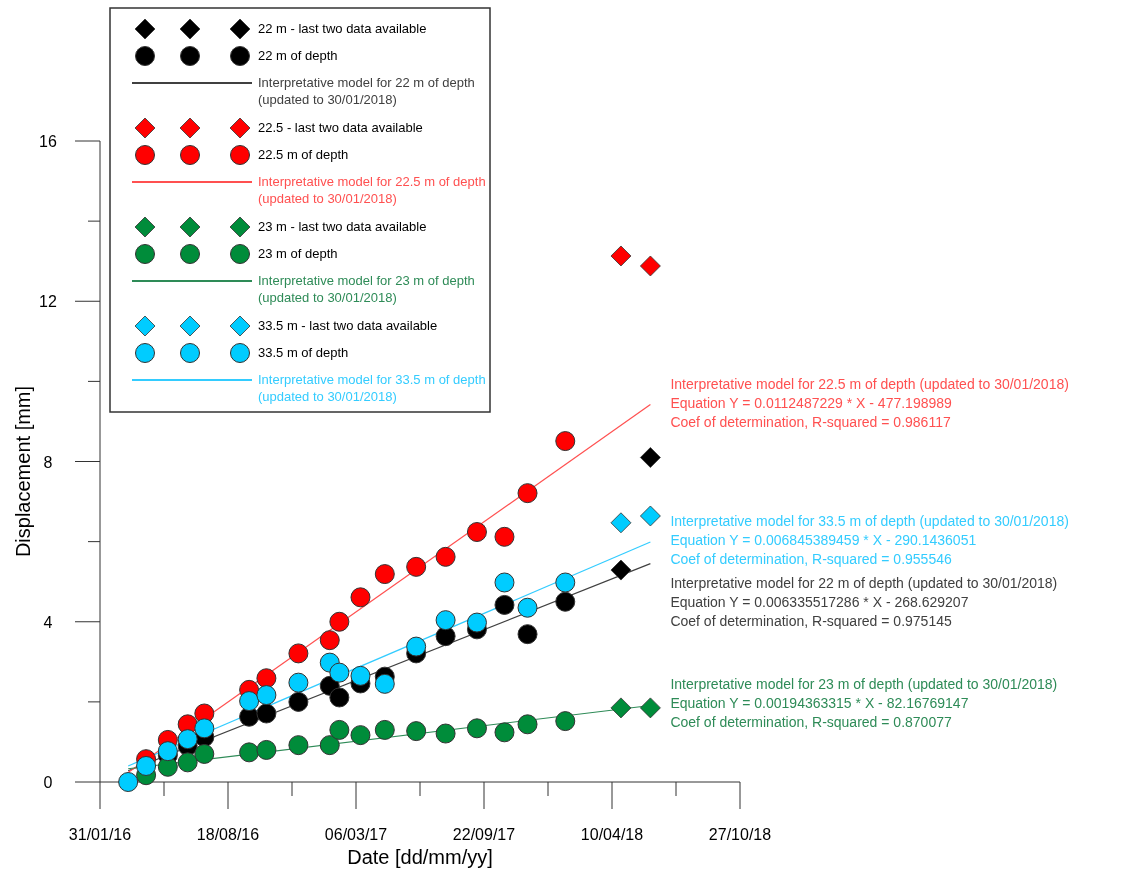 This screenshot has width=1145, height=870. I want to click on x-tick-label: 22/09/17, so click(484, 834).